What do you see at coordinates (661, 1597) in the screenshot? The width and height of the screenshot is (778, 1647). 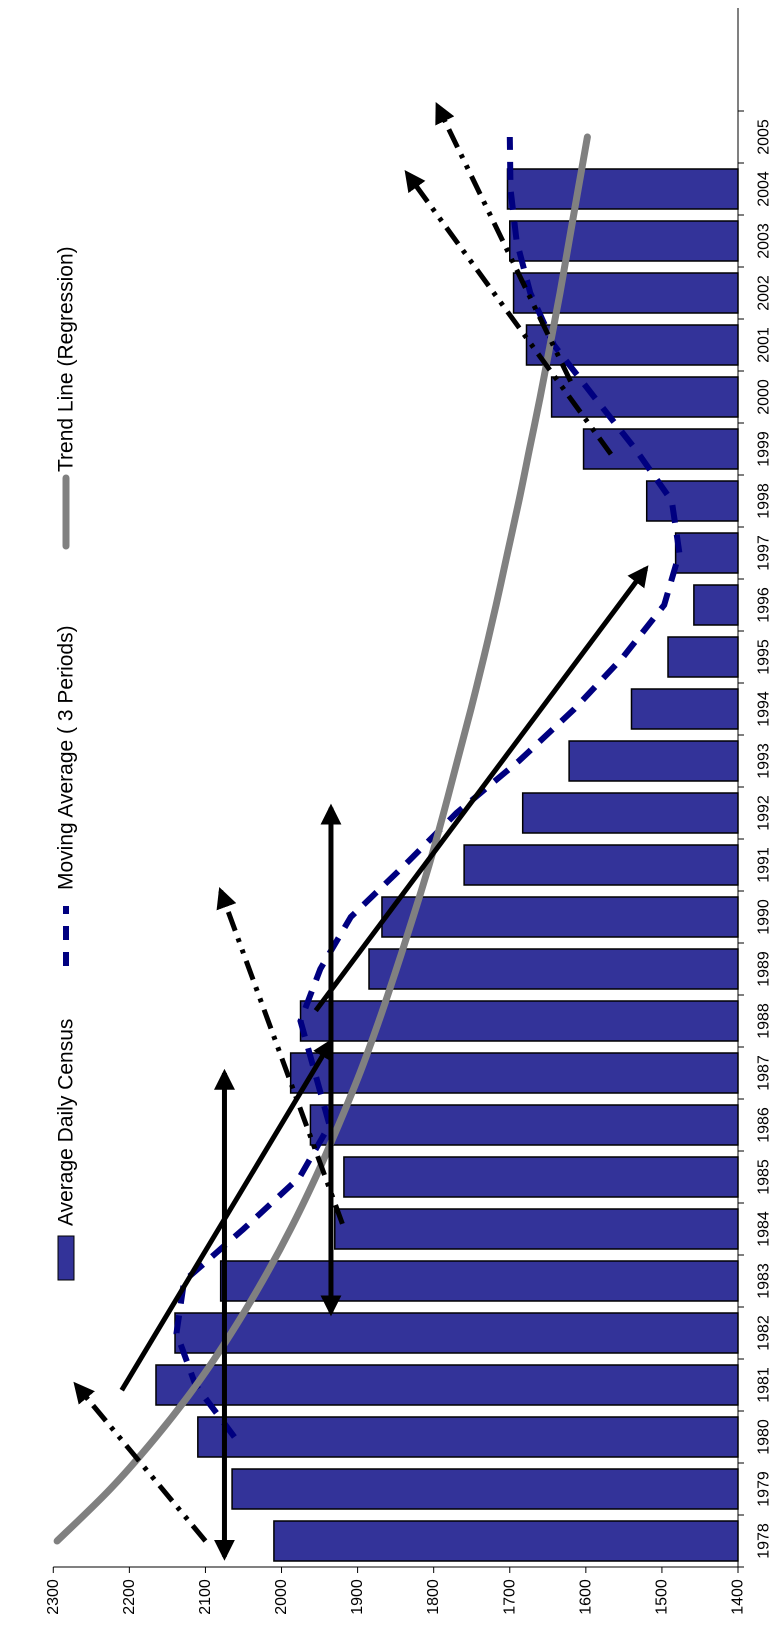 I see `value-tick-label: 1500` at bounding box center [661, 1597].